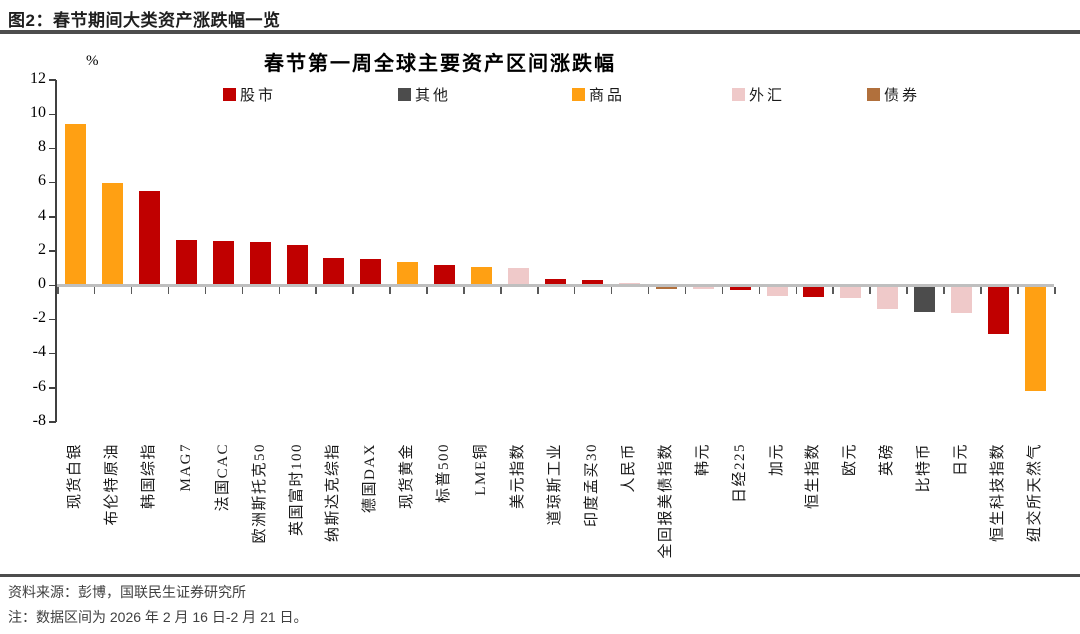 Image resolution: width=1080 pixels, height=634 pixels. I want to click on y-axis-tick-label: 6, so click(42, 181).